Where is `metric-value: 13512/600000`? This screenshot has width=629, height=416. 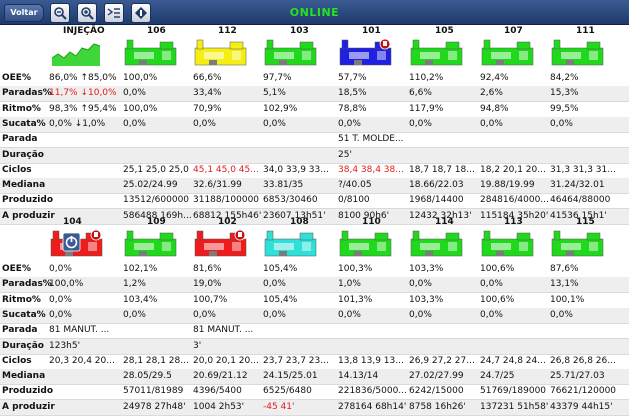 metric-value: 13512/600000 is located at coordinates (156, 200).